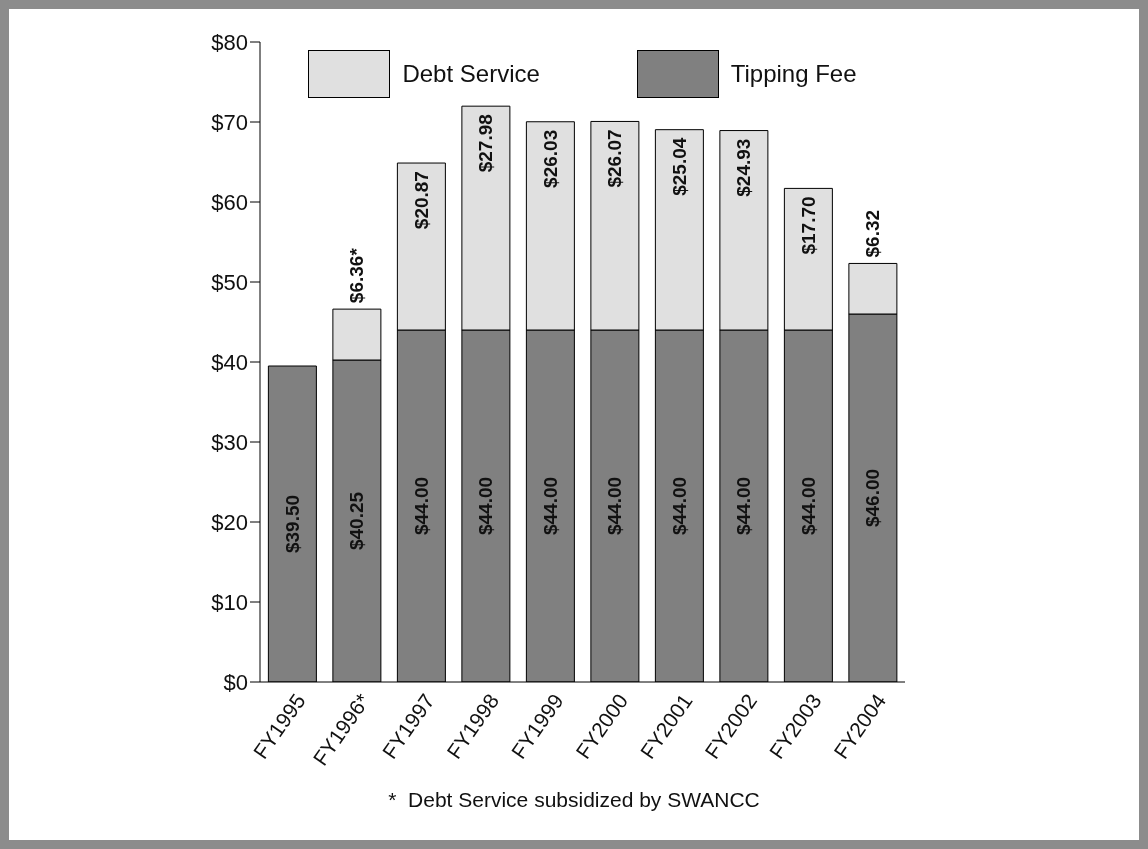  Describe the element at coordinates (574, 800) in the screenshot. I see `text: * Debt Service subsidized by SWANCC` at that location.